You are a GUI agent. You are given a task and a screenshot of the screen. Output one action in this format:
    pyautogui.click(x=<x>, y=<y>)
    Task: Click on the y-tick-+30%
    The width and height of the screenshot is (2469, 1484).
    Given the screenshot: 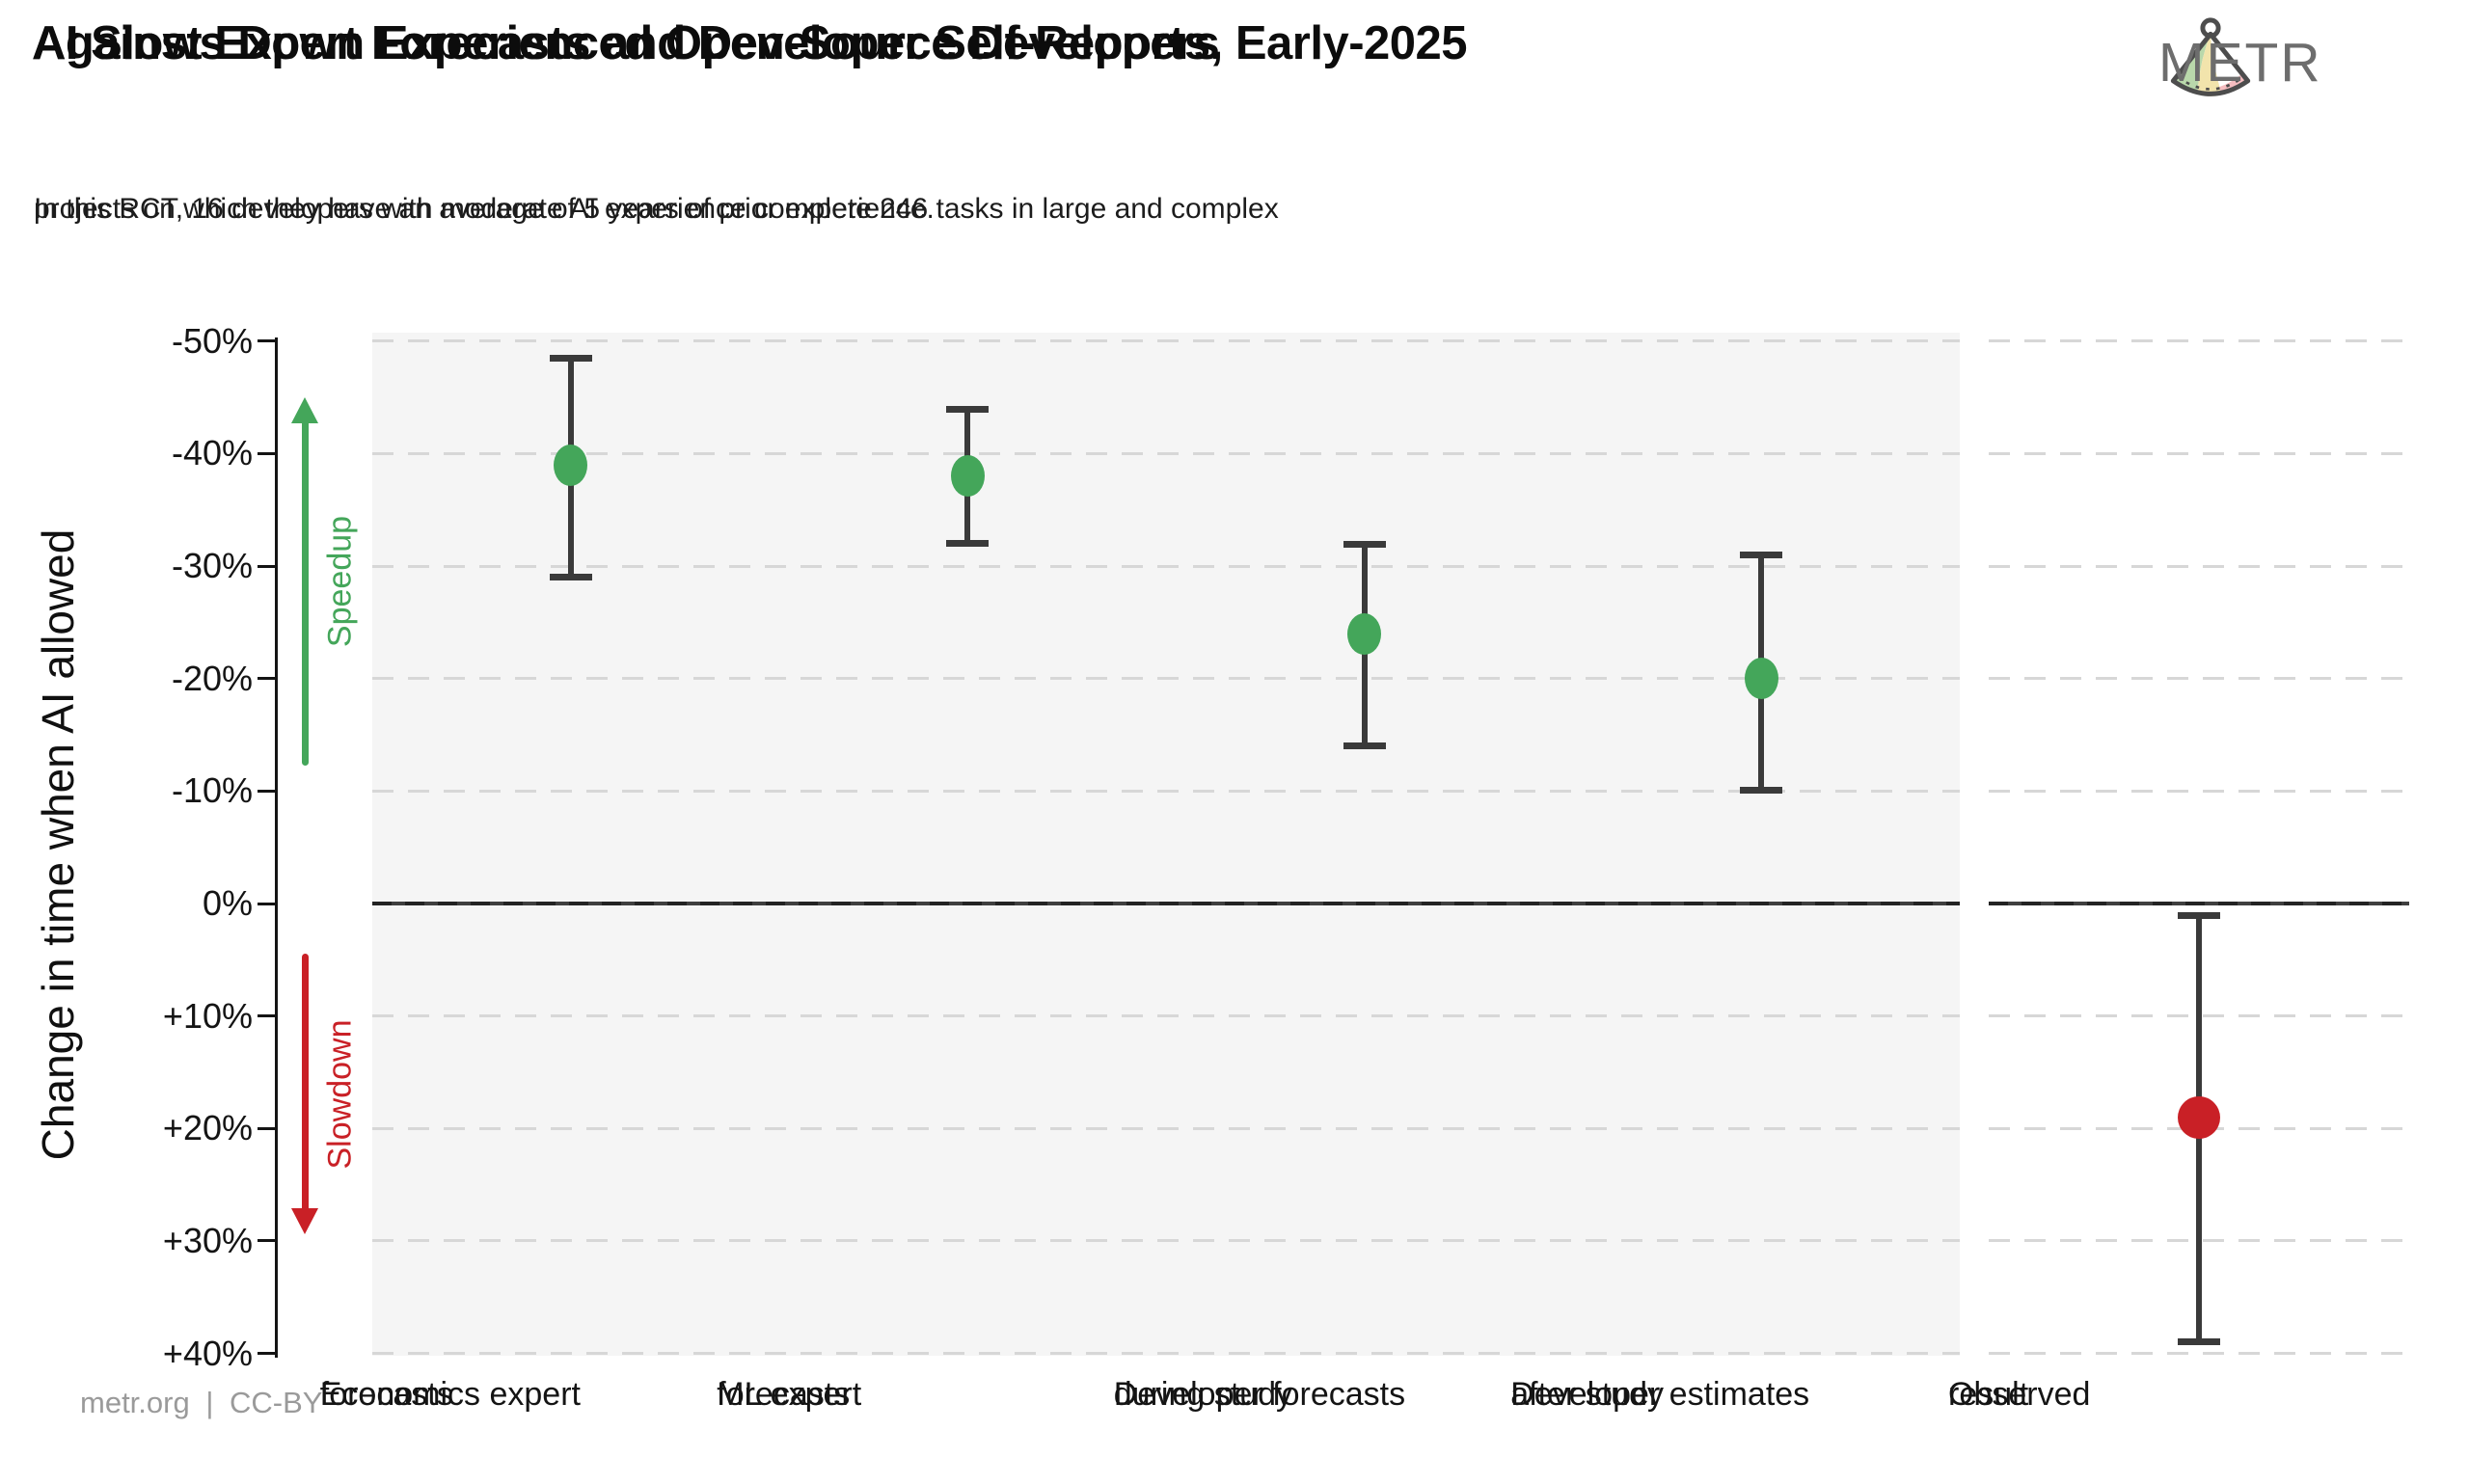 What is the action you would take?
    pyautogui.click(x=266, y=1241)
    